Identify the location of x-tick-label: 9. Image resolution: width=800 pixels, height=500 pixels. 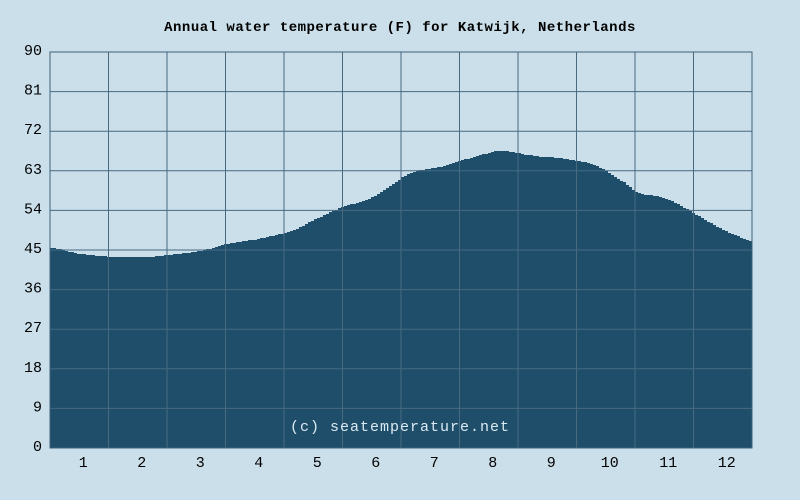
(551, 463).